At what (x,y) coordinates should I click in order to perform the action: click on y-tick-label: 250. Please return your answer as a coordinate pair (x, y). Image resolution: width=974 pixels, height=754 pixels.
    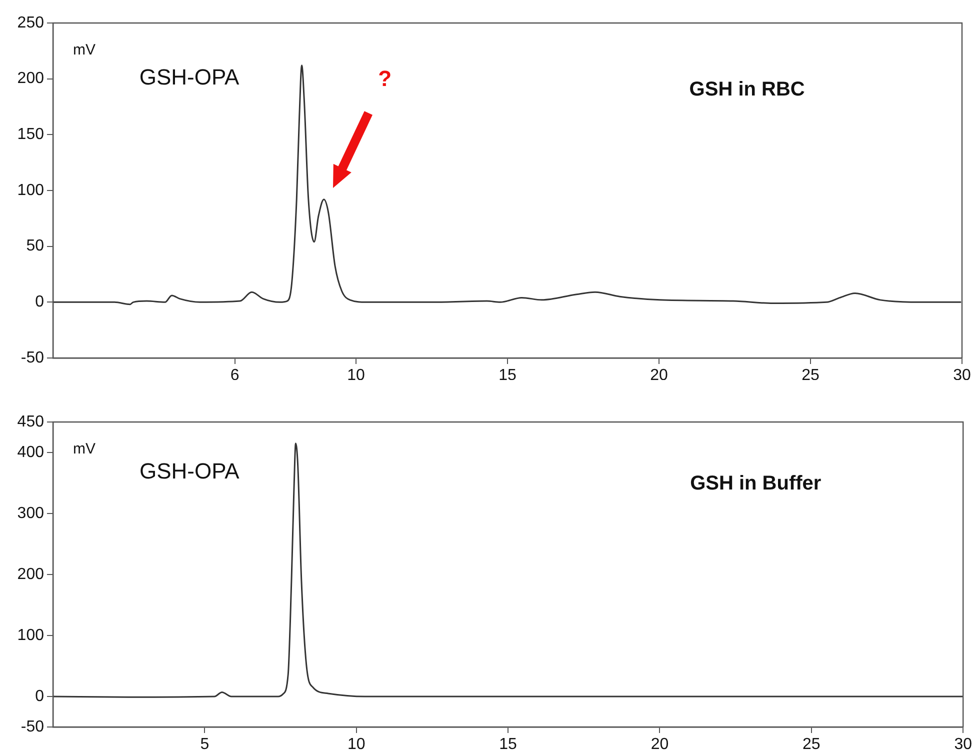
    Looking at the image, I should click on (30, 23).